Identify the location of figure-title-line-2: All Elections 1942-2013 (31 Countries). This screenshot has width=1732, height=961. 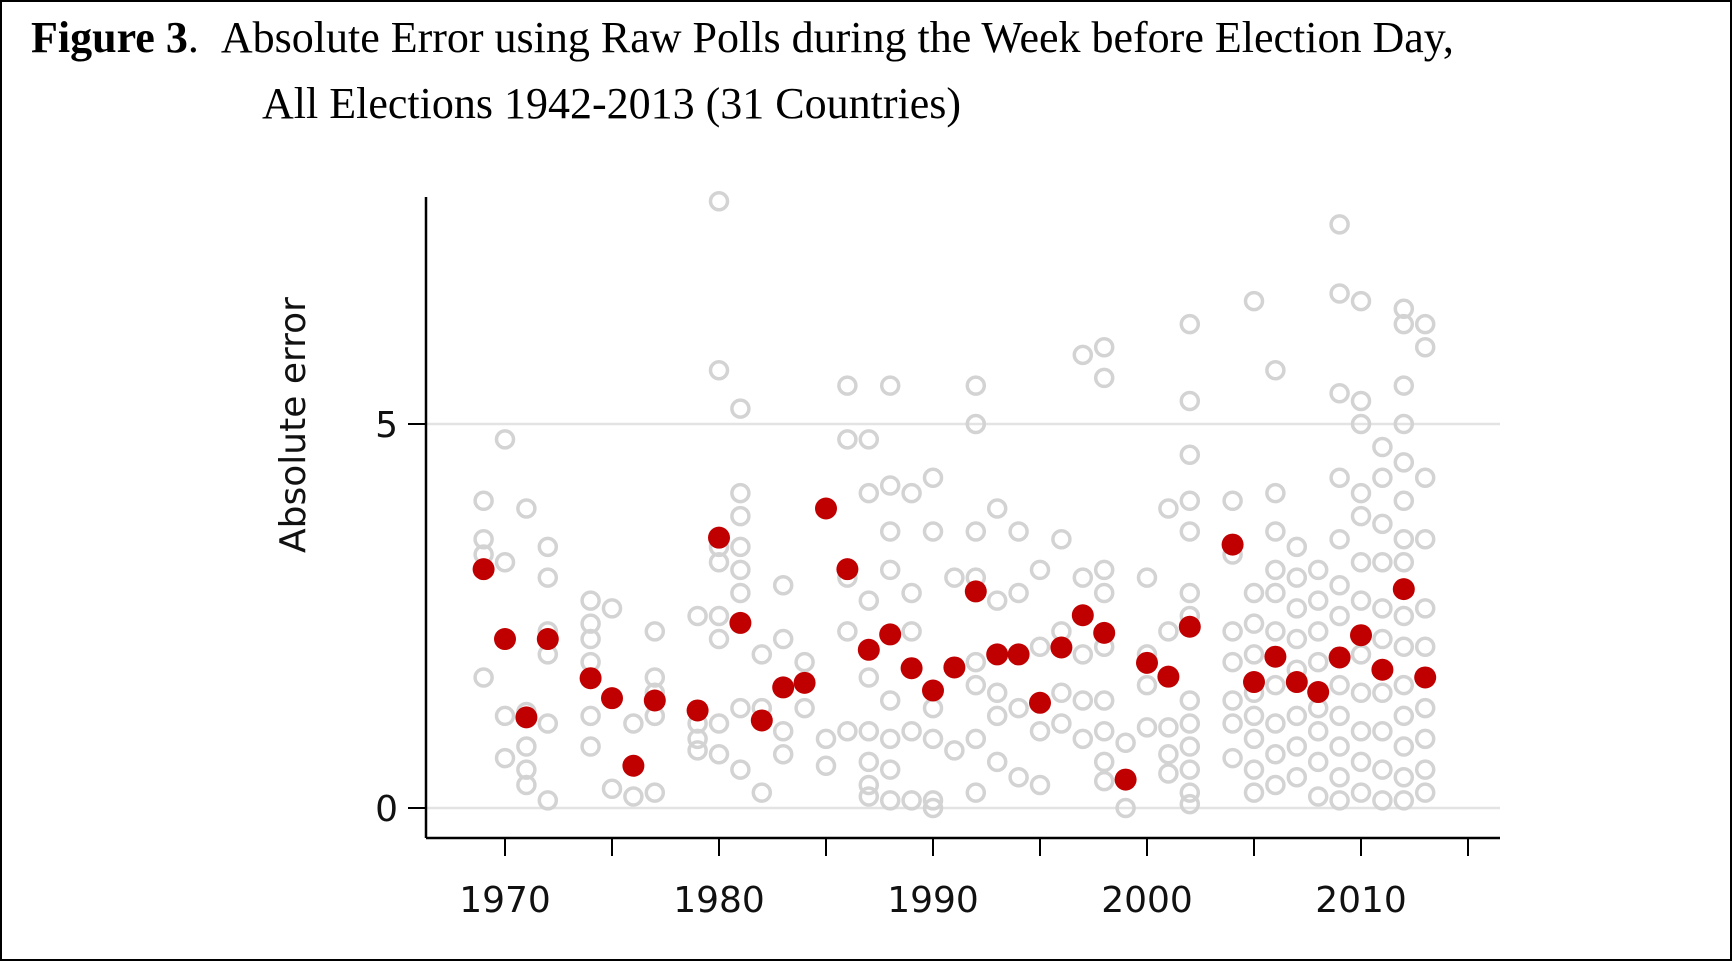
(611, 103).